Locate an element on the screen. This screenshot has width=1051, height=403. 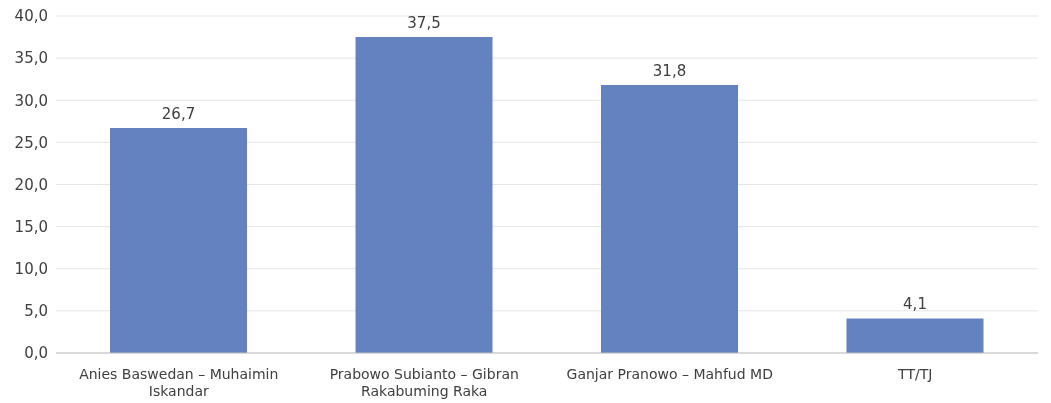
y-tick-label: 0,0 is located at coordinates (36, 353).